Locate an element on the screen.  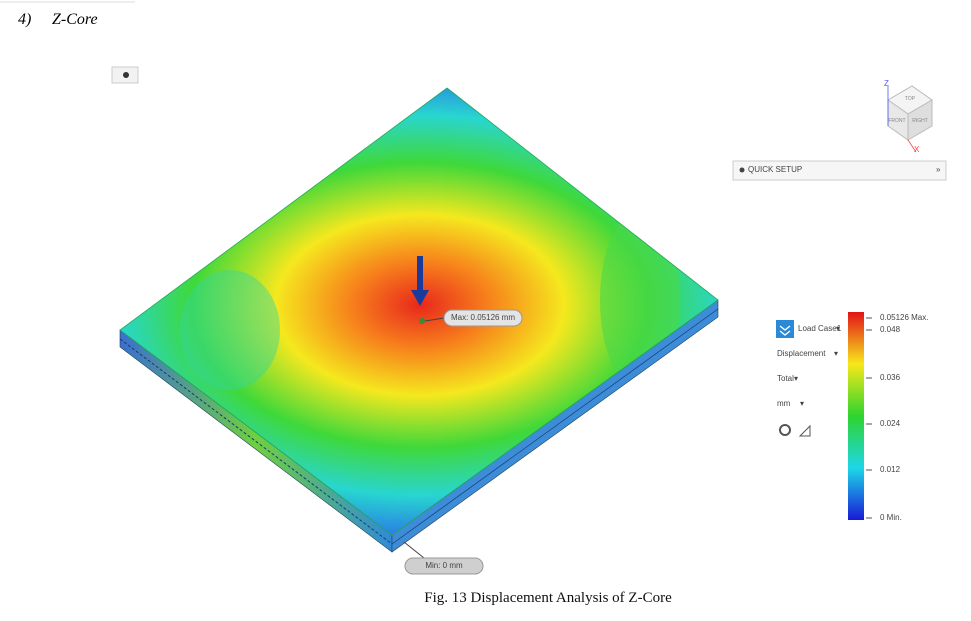
scale-icon is located at coordinates (804, 430).